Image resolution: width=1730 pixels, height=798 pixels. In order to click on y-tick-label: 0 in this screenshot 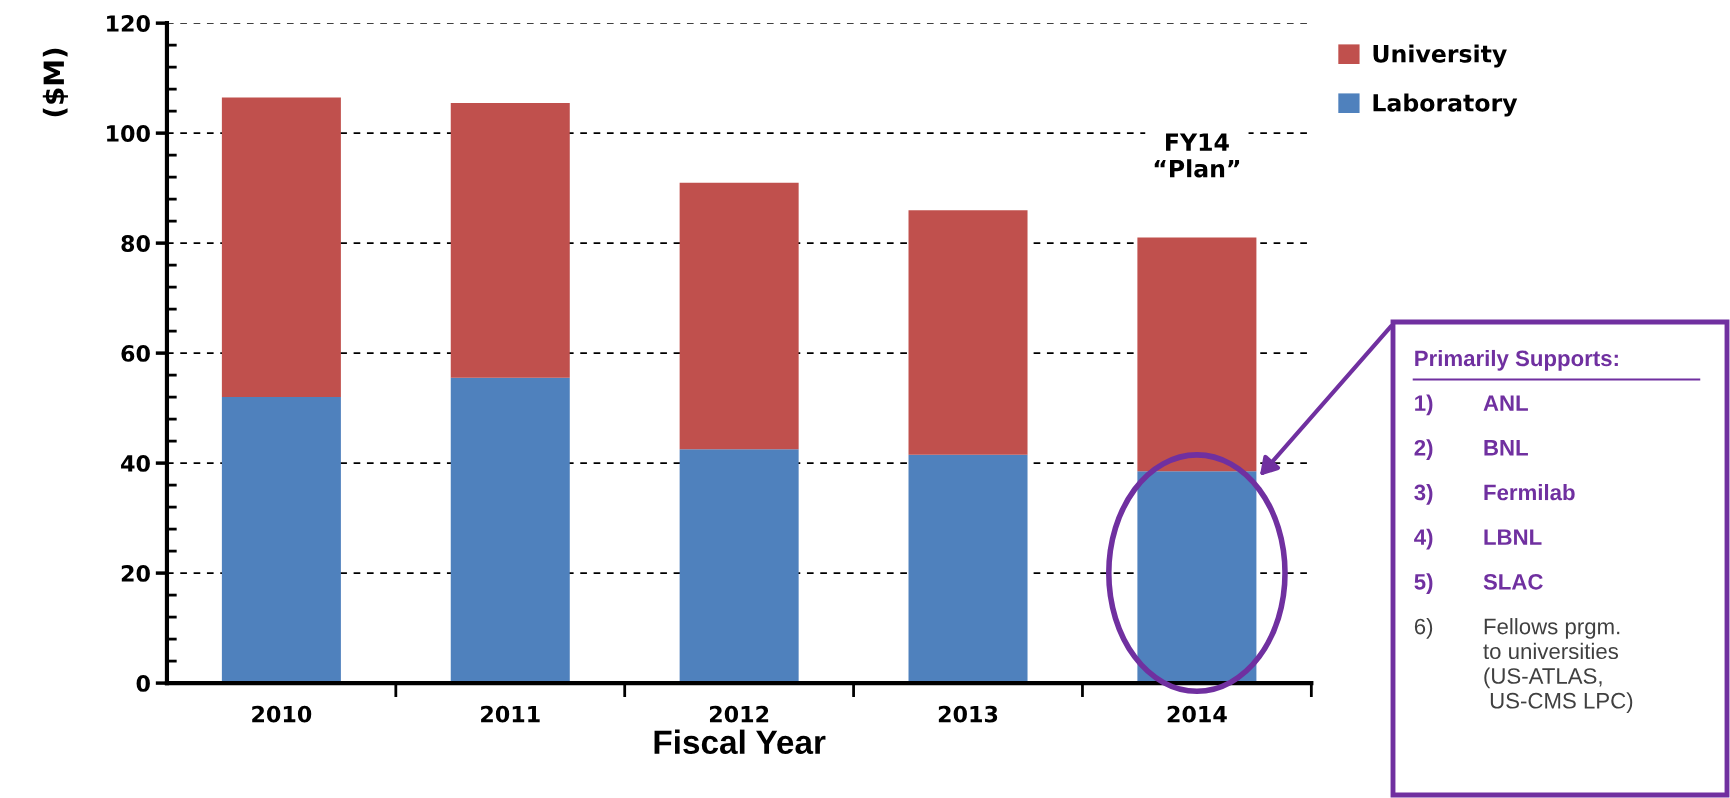, I will do `click(143, 683)`.